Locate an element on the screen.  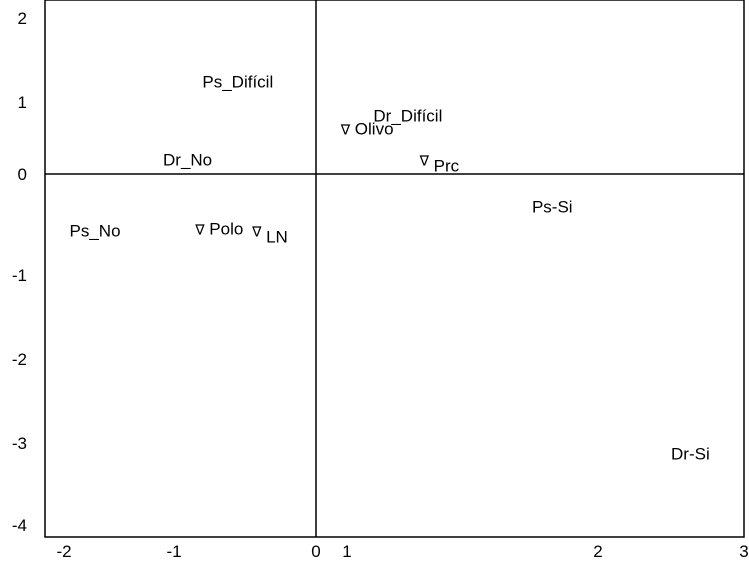
data-point: Dr-Si is located at coordinates (690, 453).